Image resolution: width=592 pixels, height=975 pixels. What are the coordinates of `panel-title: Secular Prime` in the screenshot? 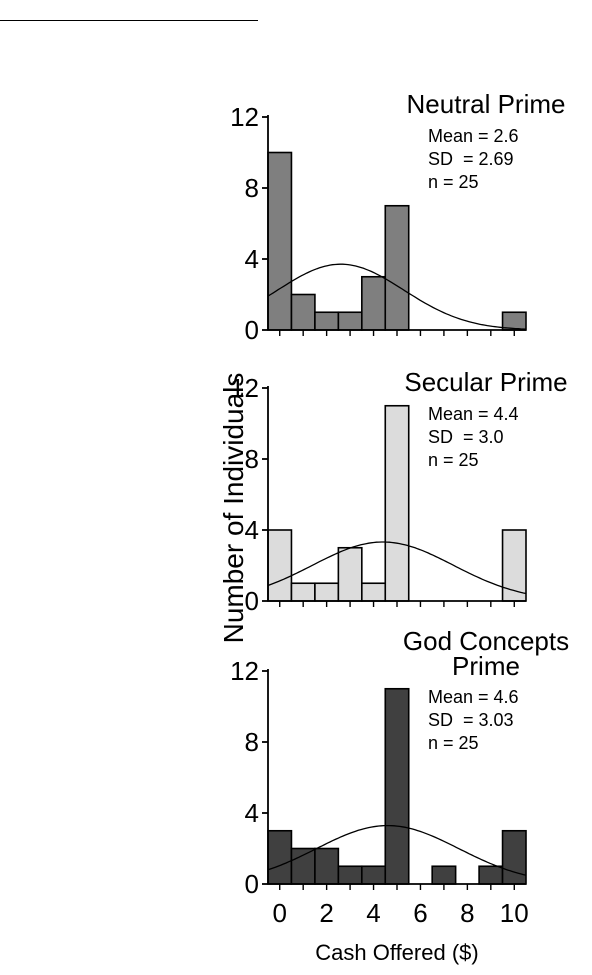 It's located at (485, 382).